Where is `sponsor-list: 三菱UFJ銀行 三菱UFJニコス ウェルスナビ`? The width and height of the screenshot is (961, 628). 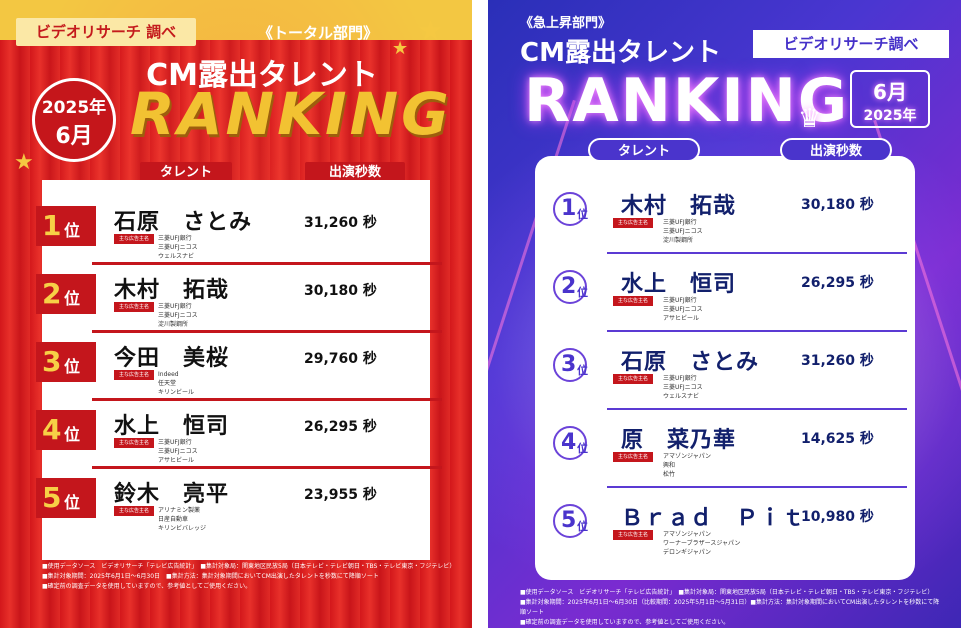 sponsor-list: 三菱UFJ銀行 三菱UFJニコス ウェルスナビ is located at coordinates (178, 247).